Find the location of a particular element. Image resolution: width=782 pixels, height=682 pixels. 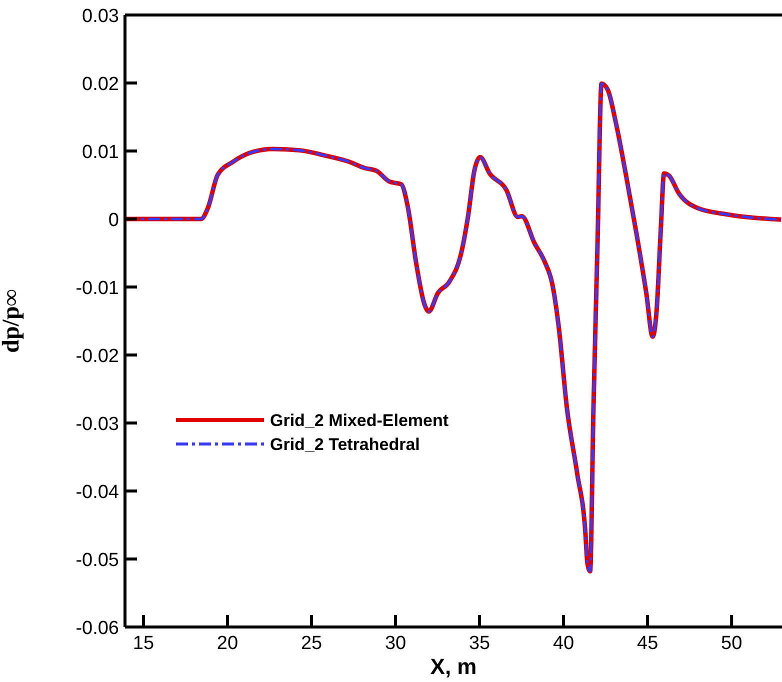

y-tick-label: 0 is located at coordinates (113, 220).